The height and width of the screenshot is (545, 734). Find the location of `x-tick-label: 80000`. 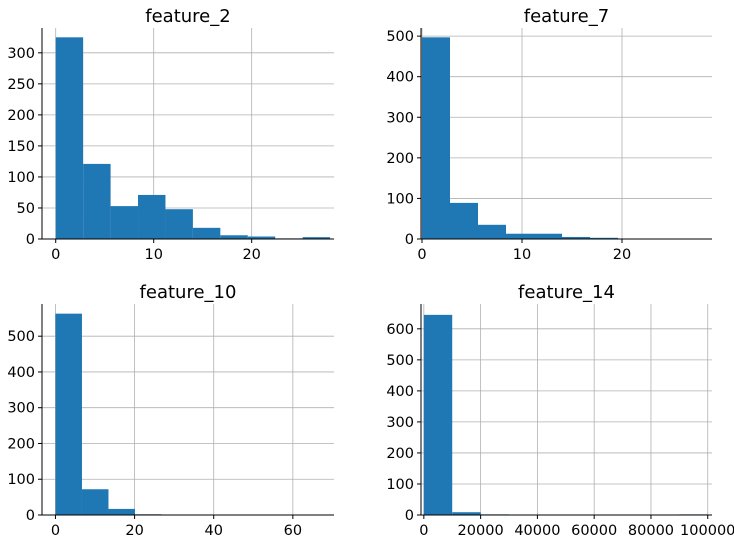

x-tick-label: 80000 is located at coordinates (651, 531).